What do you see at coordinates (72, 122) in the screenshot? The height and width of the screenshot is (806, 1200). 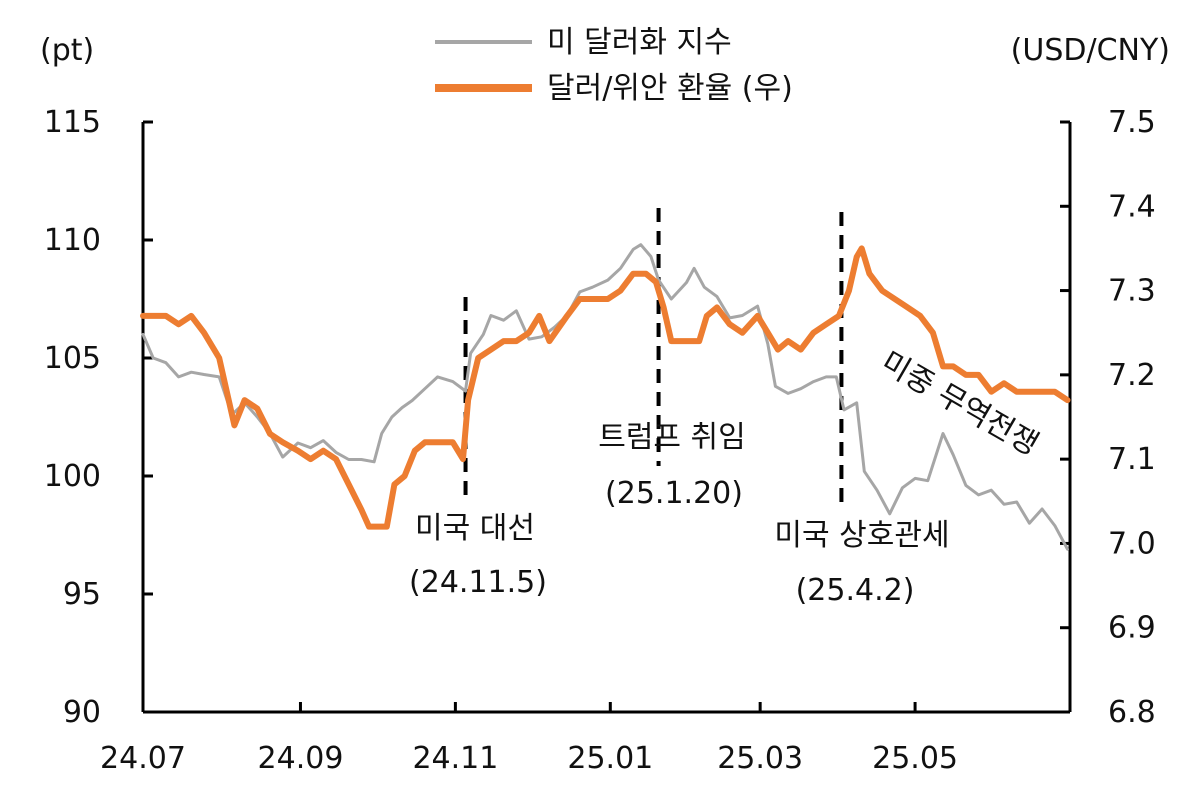 I see `left-tick-label: 115` at bounding box center [72, 122].